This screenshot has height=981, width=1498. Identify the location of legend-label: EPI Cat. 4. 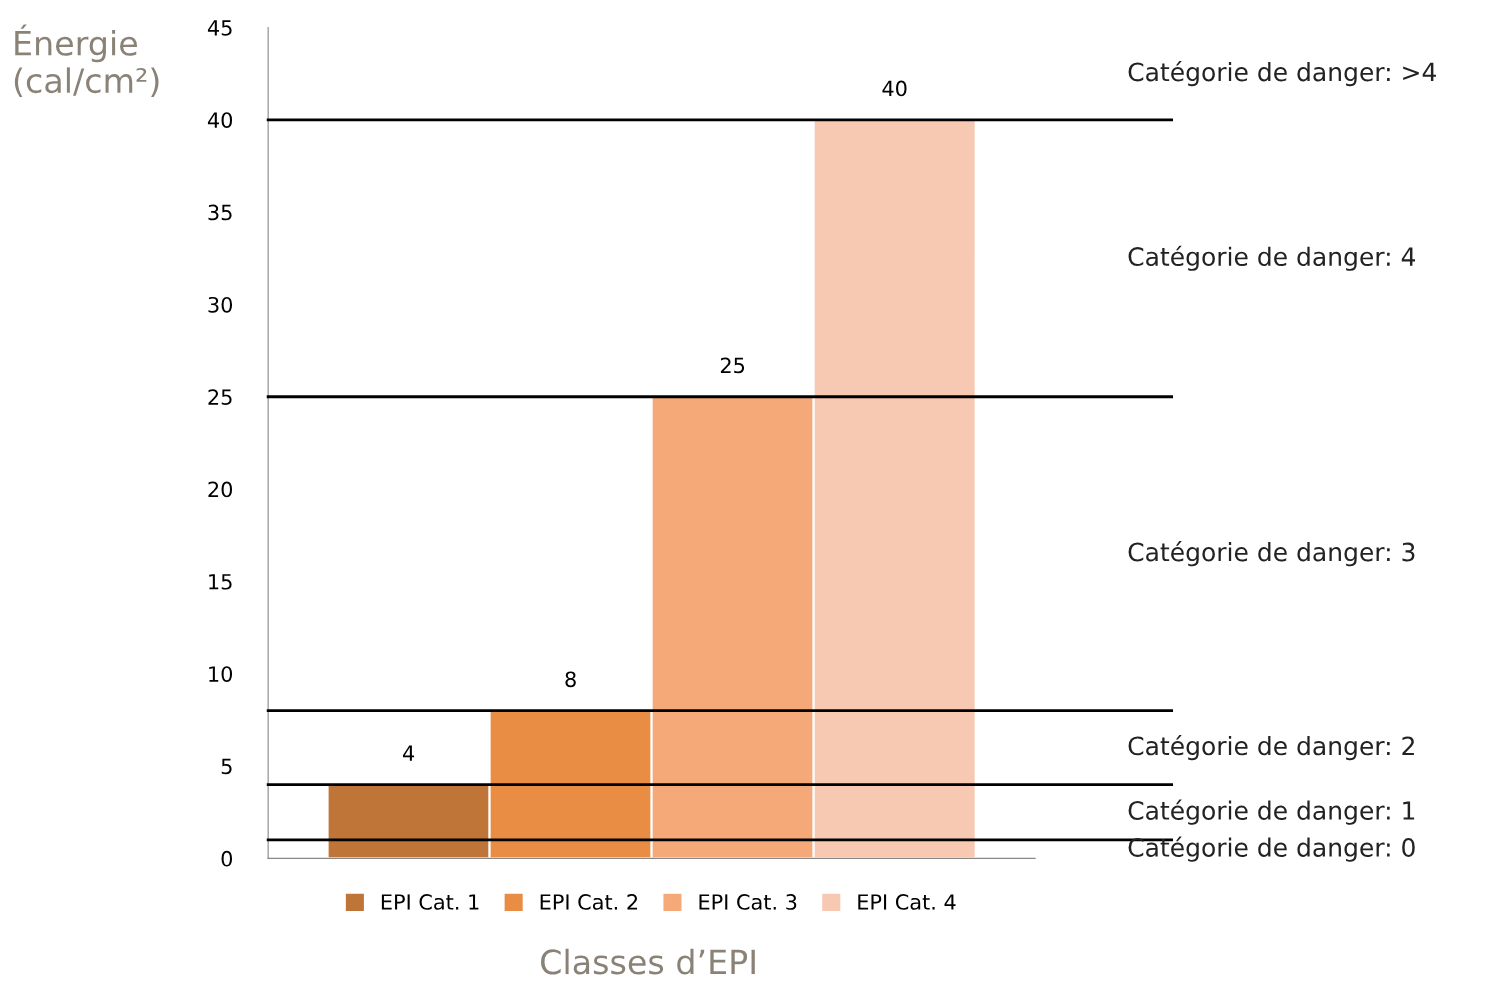
(907, 902).